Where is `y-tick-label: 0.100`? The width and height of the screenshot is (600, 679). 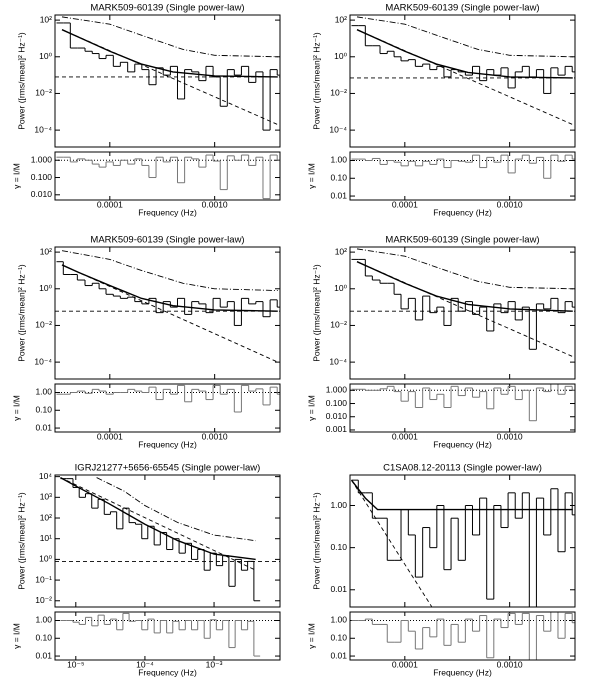 y-tick-label: 0.100 is located at coordinates (42, 177).